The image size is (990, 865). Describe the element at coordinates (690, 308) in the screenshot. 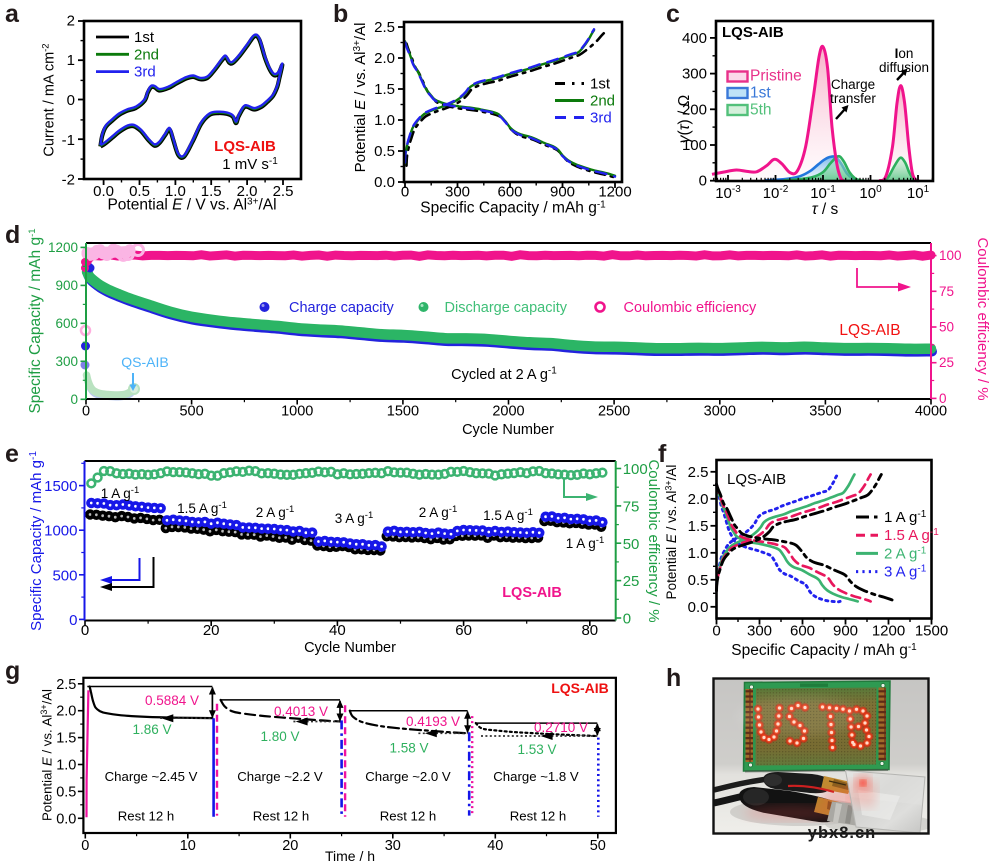

I see `svg-text: Coulombic efficiency` at that location.